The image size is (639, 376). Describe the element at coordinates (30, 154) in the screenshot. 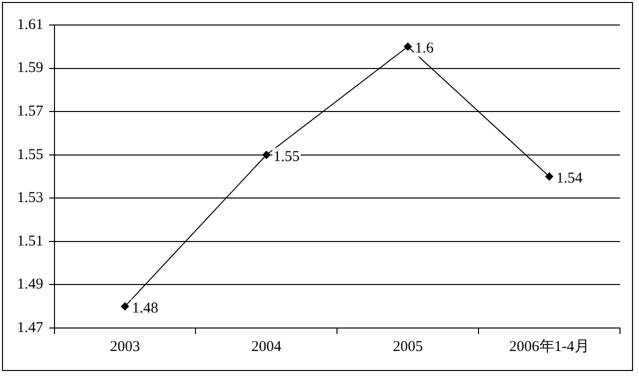

I see `y-tick-label: 1.55` at that location.